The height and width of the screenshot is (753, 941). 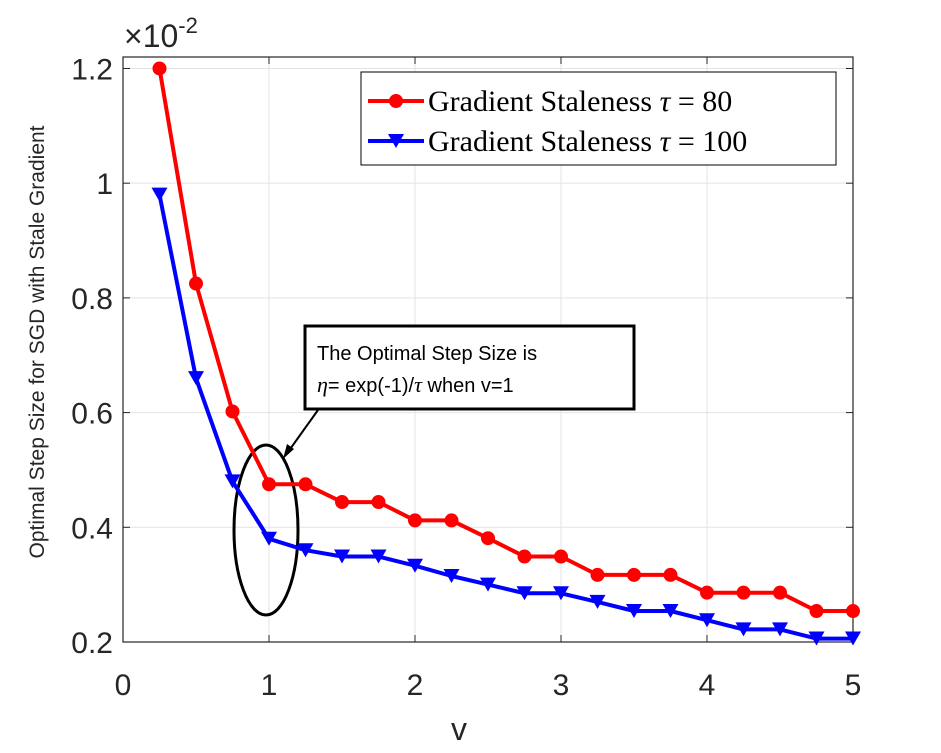 I want to click on annotation-line2: η= exp(-1)/τ when v=1, so click(x=415, y=384).